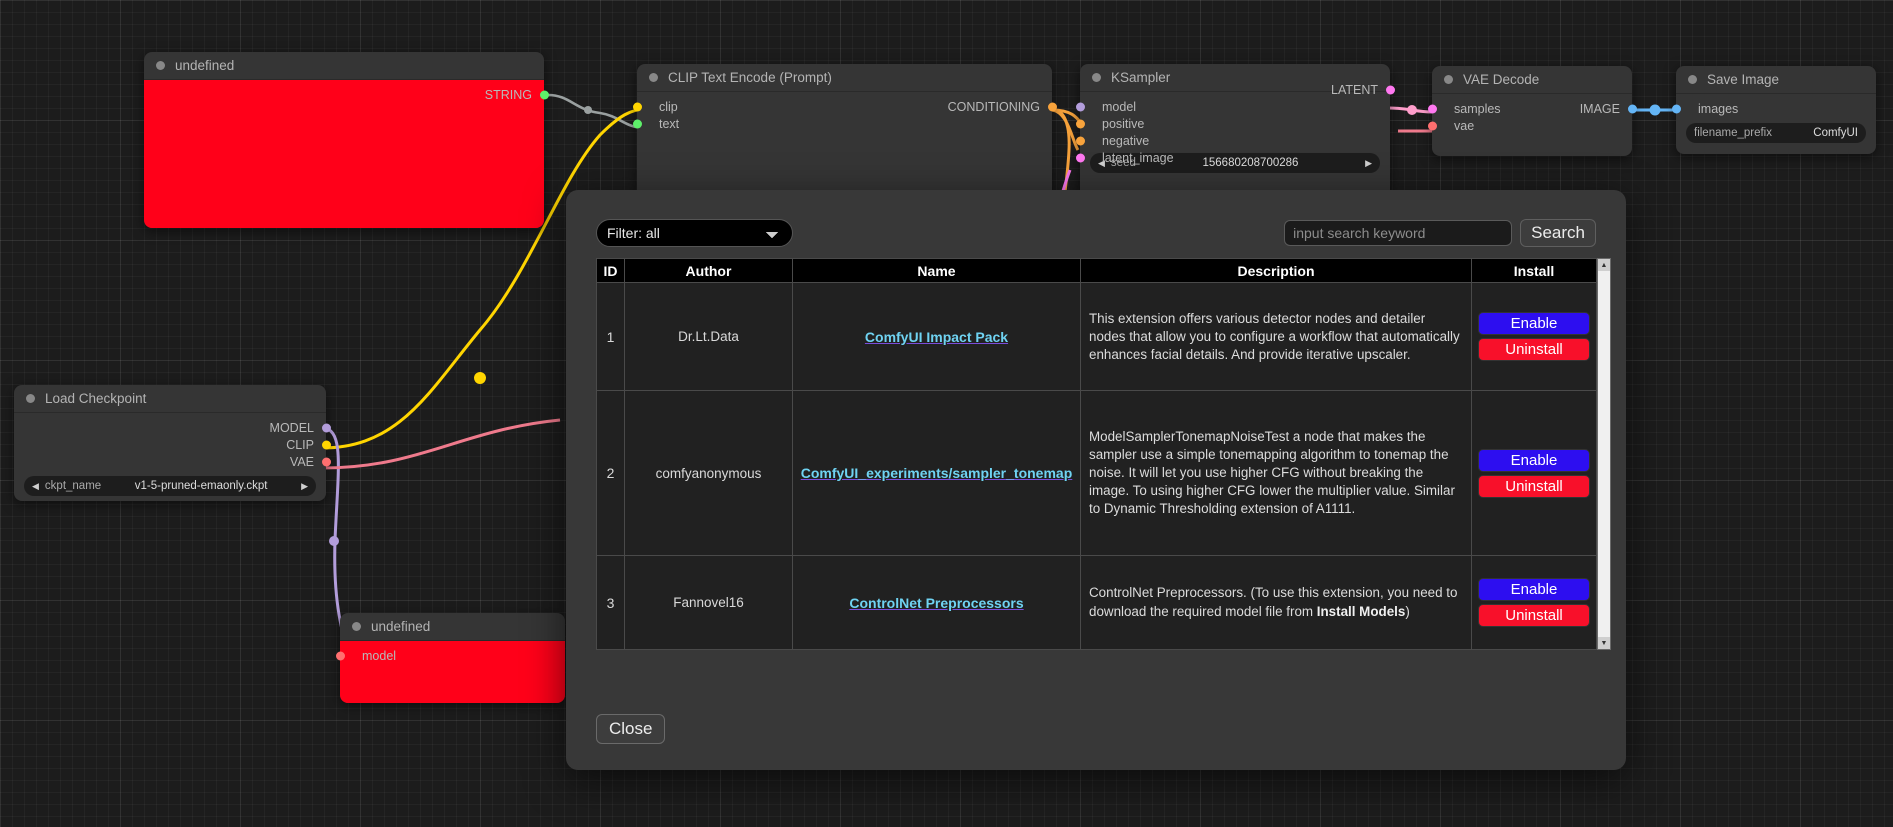  Describe the element at coordinates (637, 106) in the screenshot. I see `input-port-clip-icon` at that location.